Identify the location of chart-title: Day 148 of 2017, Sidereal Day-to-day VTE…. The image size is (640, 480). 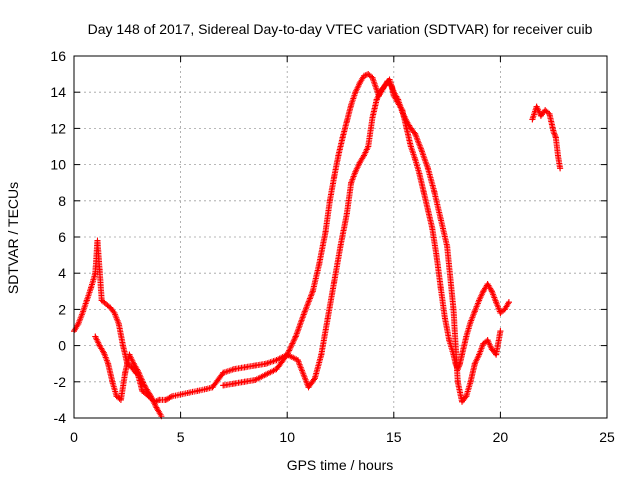
(340, 29).